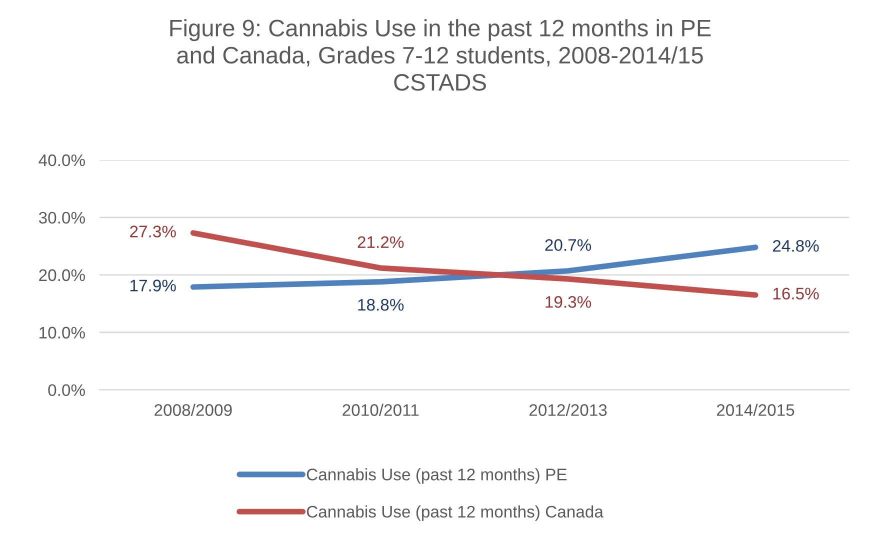 The width and height of the screenshot is (880, 546). What do you see at coordinates (380, 410) in the screenshot?
I see `x-tick-label: 2010/2011` at bounding box center [380, 410].